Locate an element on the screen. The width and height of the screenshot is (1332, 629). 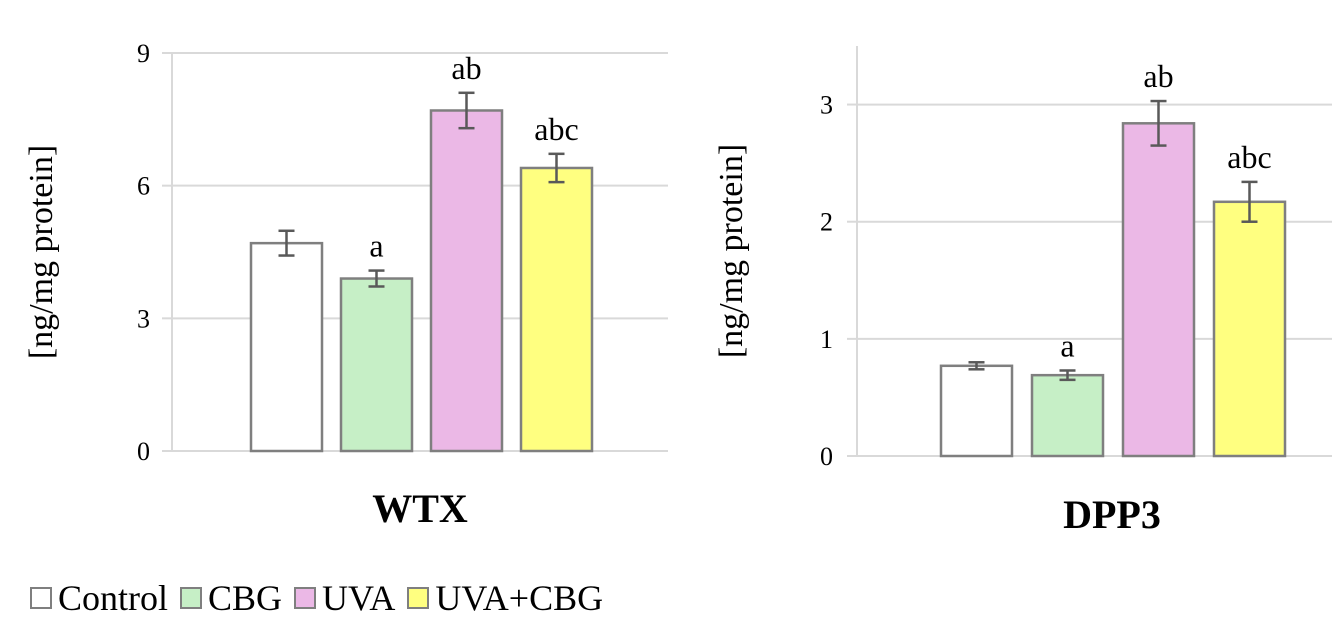
legend-swatch-cbg is located at coordinates (191, 598).